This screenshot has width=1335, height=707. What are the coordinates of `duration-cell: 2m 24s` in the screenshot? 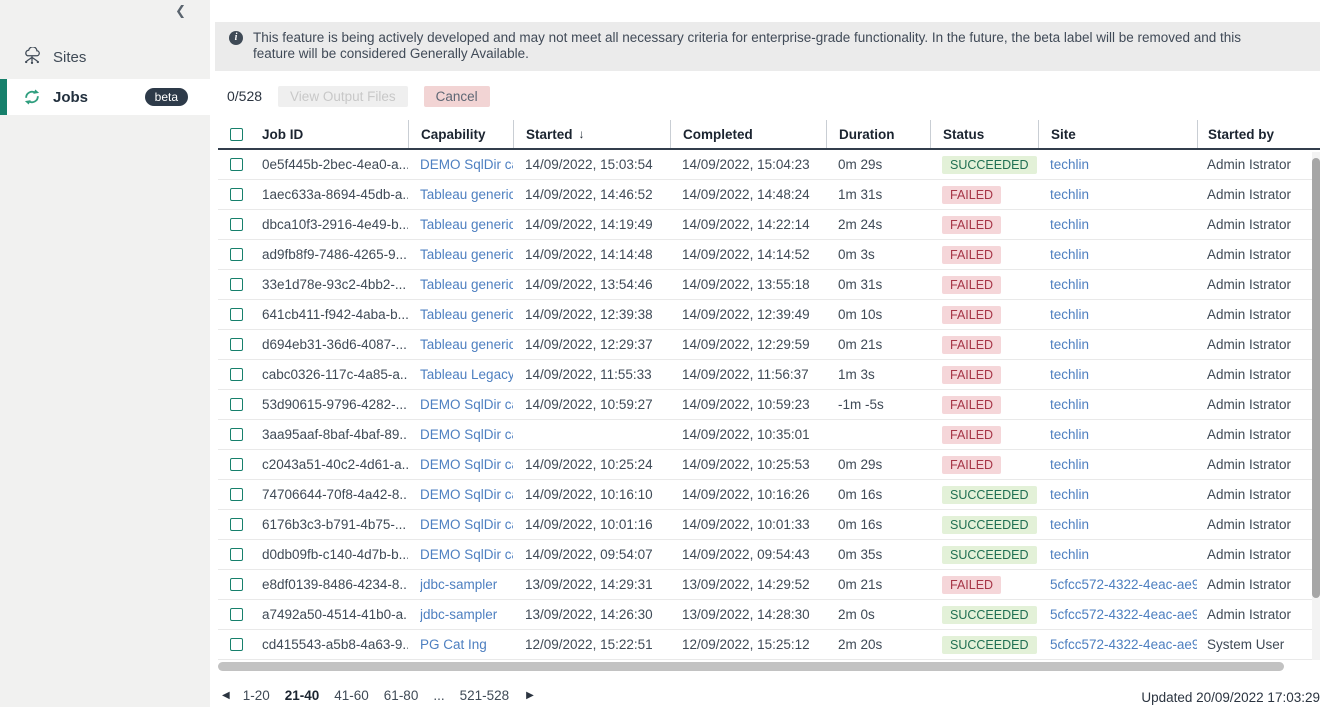 It's located at (860, 224).